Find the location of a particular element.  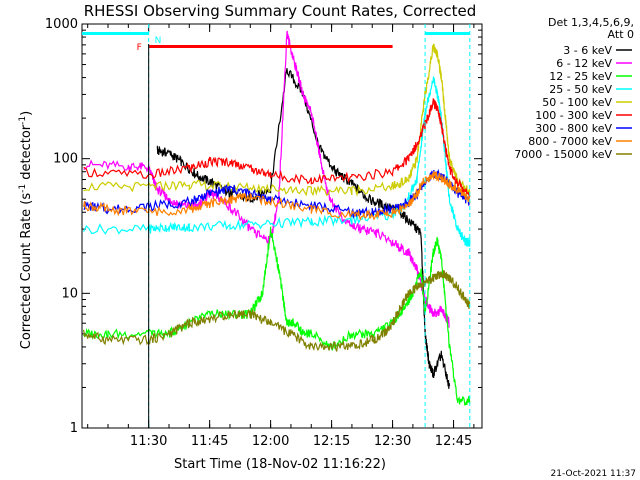

x-tick-label: 12:45 is located at coordinates (453, 441).